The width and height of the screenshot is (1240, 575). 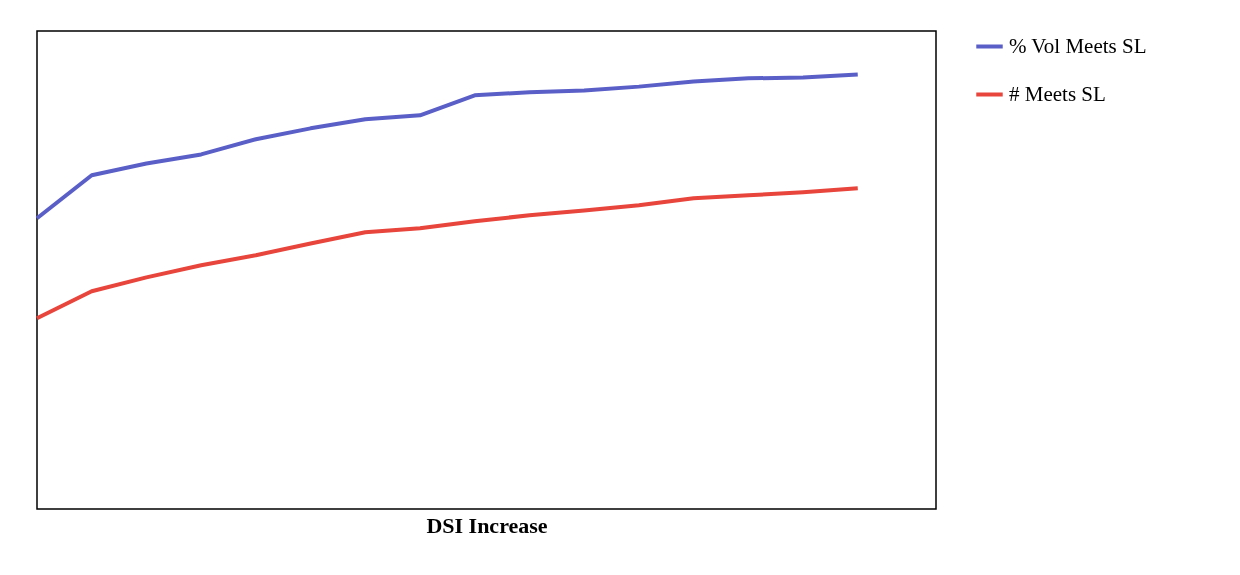 What do you see at coordinates (487, 525) in the screenshot?
I see `x-axis-title: DSI Increase` at bounding box center [487, 525].